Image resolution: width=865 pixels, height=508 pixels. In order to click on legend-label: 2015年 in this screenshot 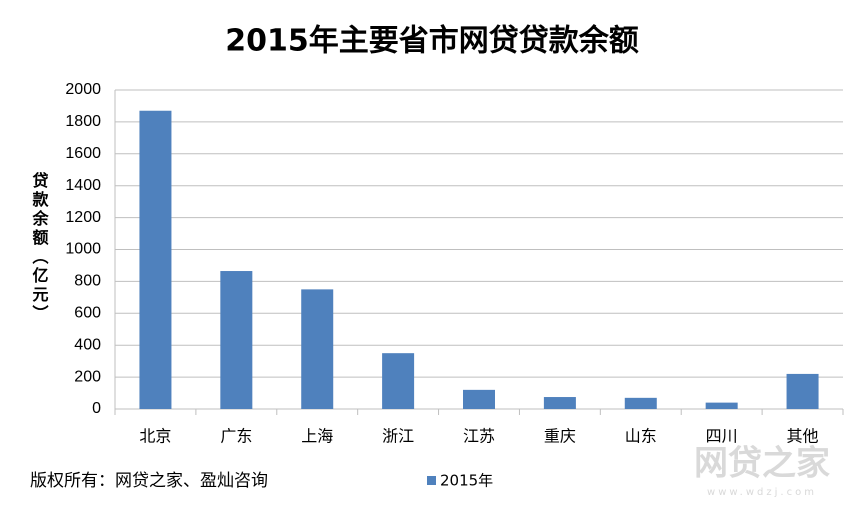, I will do `click(466, 481)`.